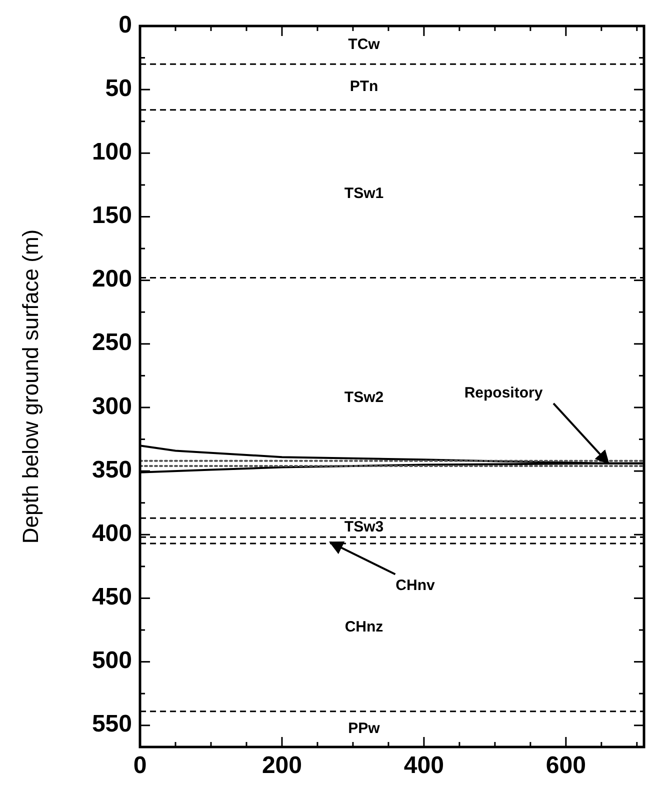  What do you see at coordinates (112, 533) in the screenshot?
I see `y-tick-label: 400` at bounding box center [112, 533].